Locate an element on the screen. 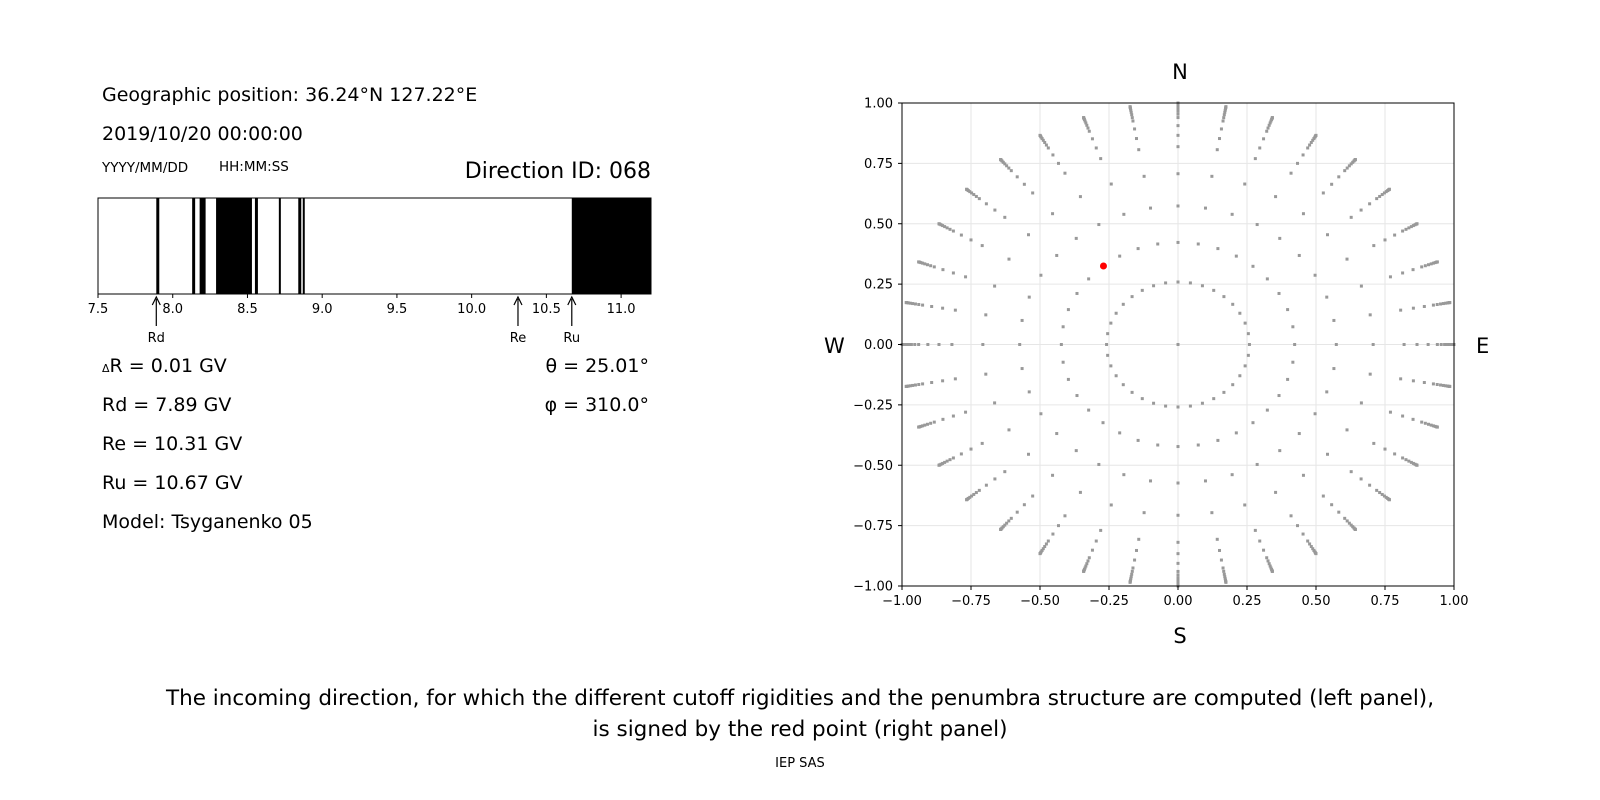 The width and height of the screenshot is (1600, 800). scatter-y-tick-label: −0.25 is located at coordinates (873, 405).